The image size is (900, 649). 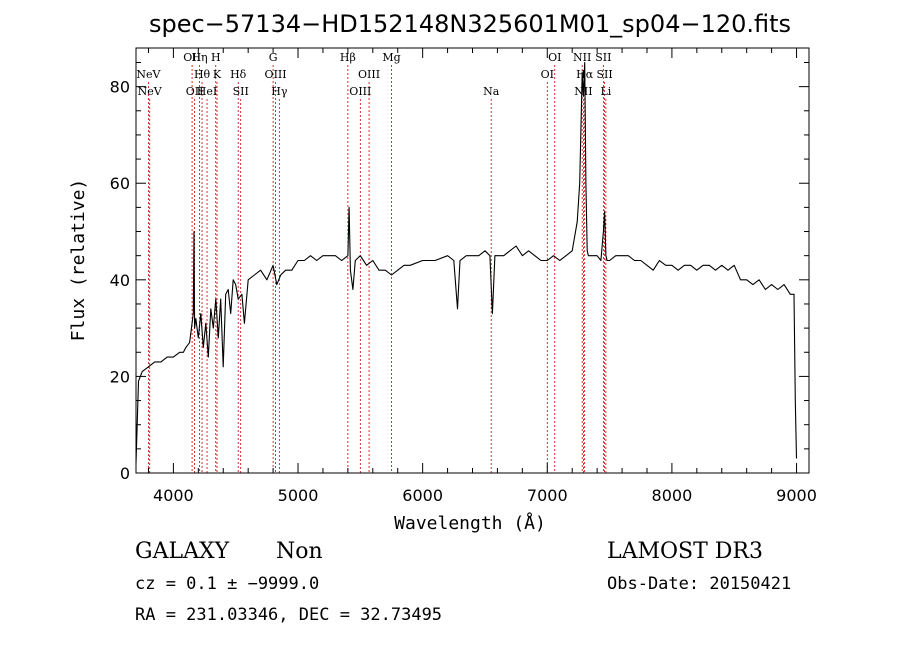 What do you see at coordinates (391, 57) in the screenshot?
I see `spectral-line-label: Mg` at bounding box center [391, 57].